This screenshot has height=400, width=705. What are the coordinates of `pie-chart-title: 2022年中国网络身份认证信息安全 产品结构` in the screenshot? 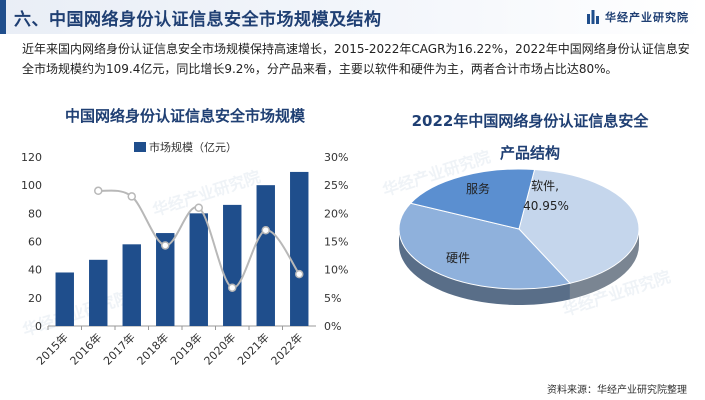 It's located at (530, 137).